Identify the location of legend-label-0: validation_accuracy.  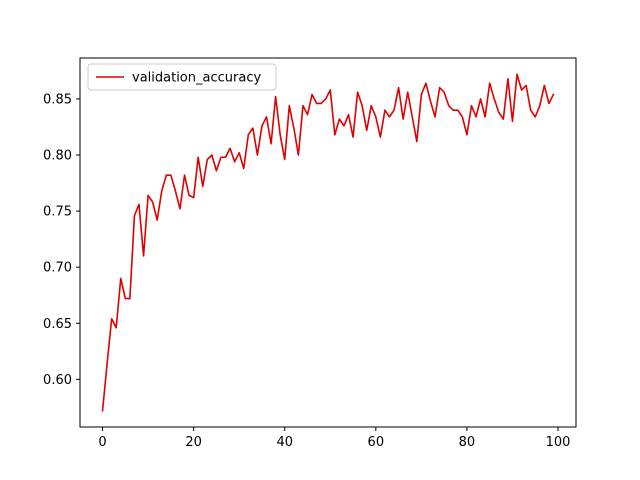
(196, 78).